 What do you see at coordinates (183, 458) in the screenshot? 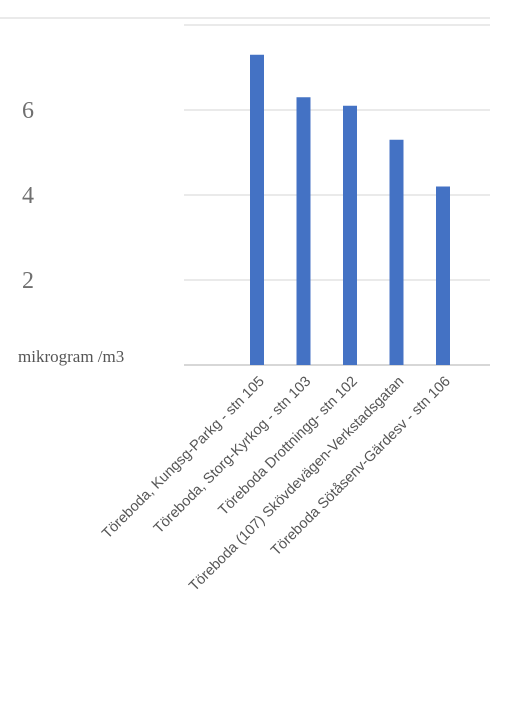
I see `category-label: Töreboda, Kungsg-Parkg - stn 105` at bounding box center [183, 458].